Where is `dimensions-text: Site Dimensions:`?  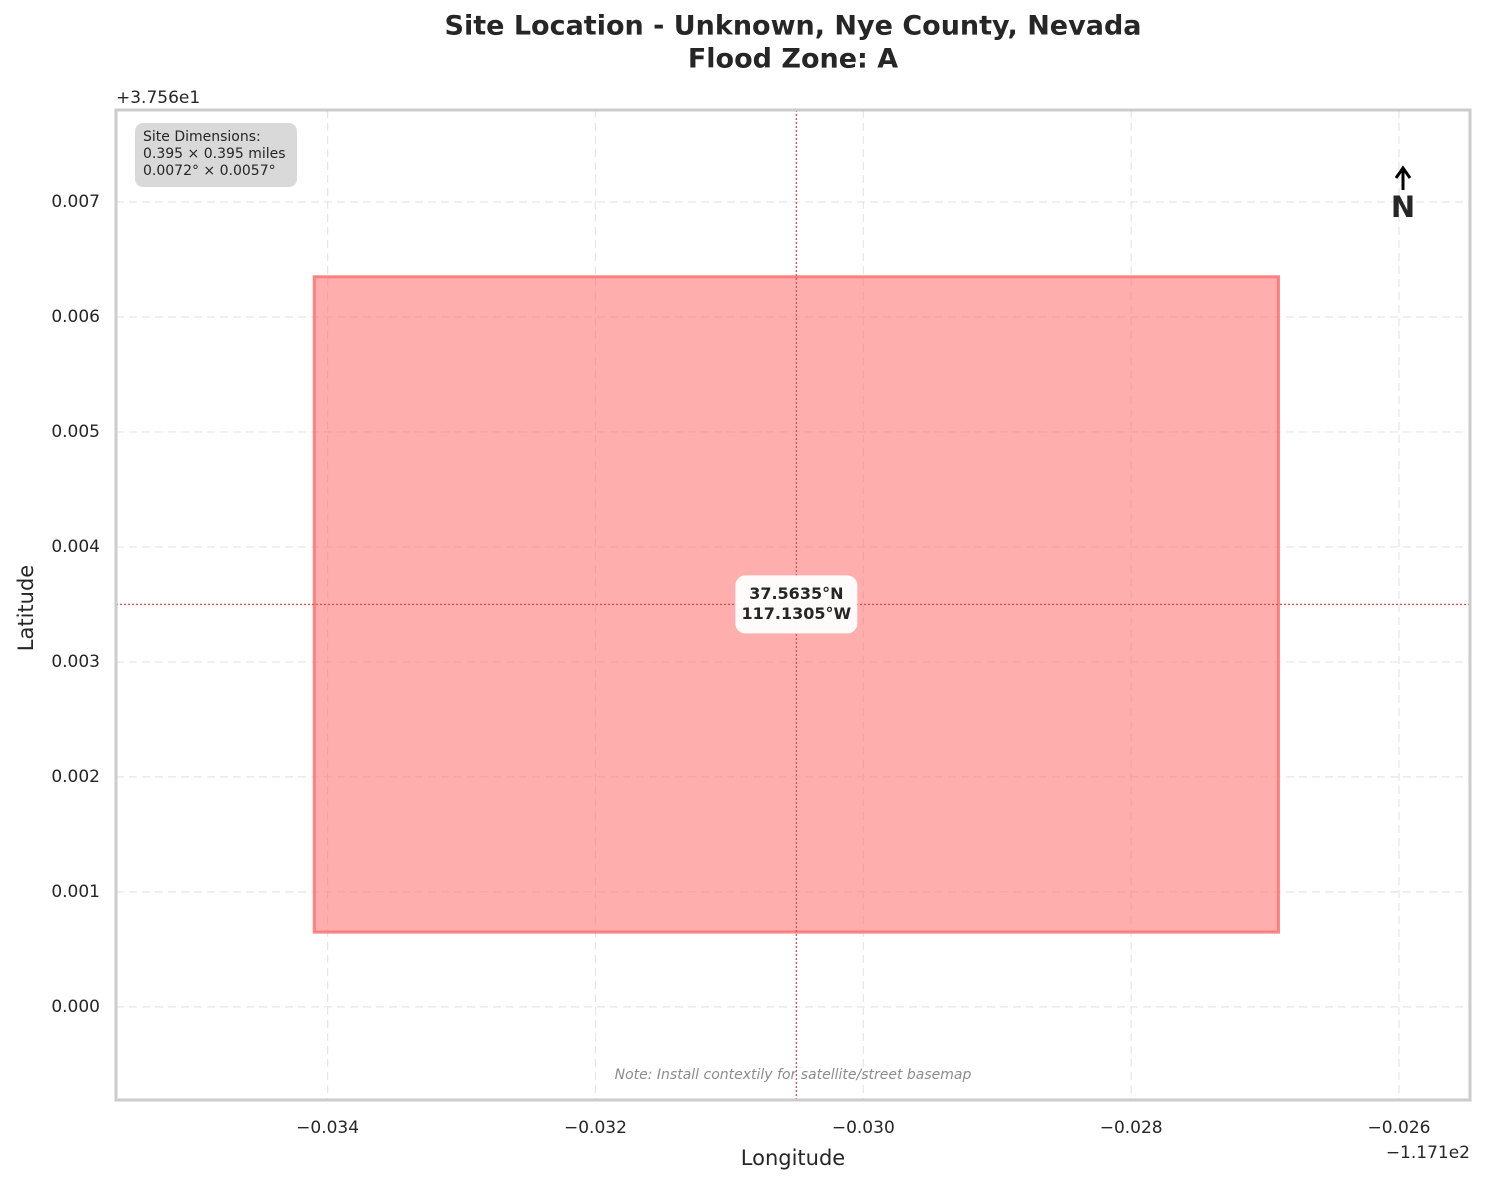
dimensions-text: Site Dimensions: is located at coordinates (202, 137).